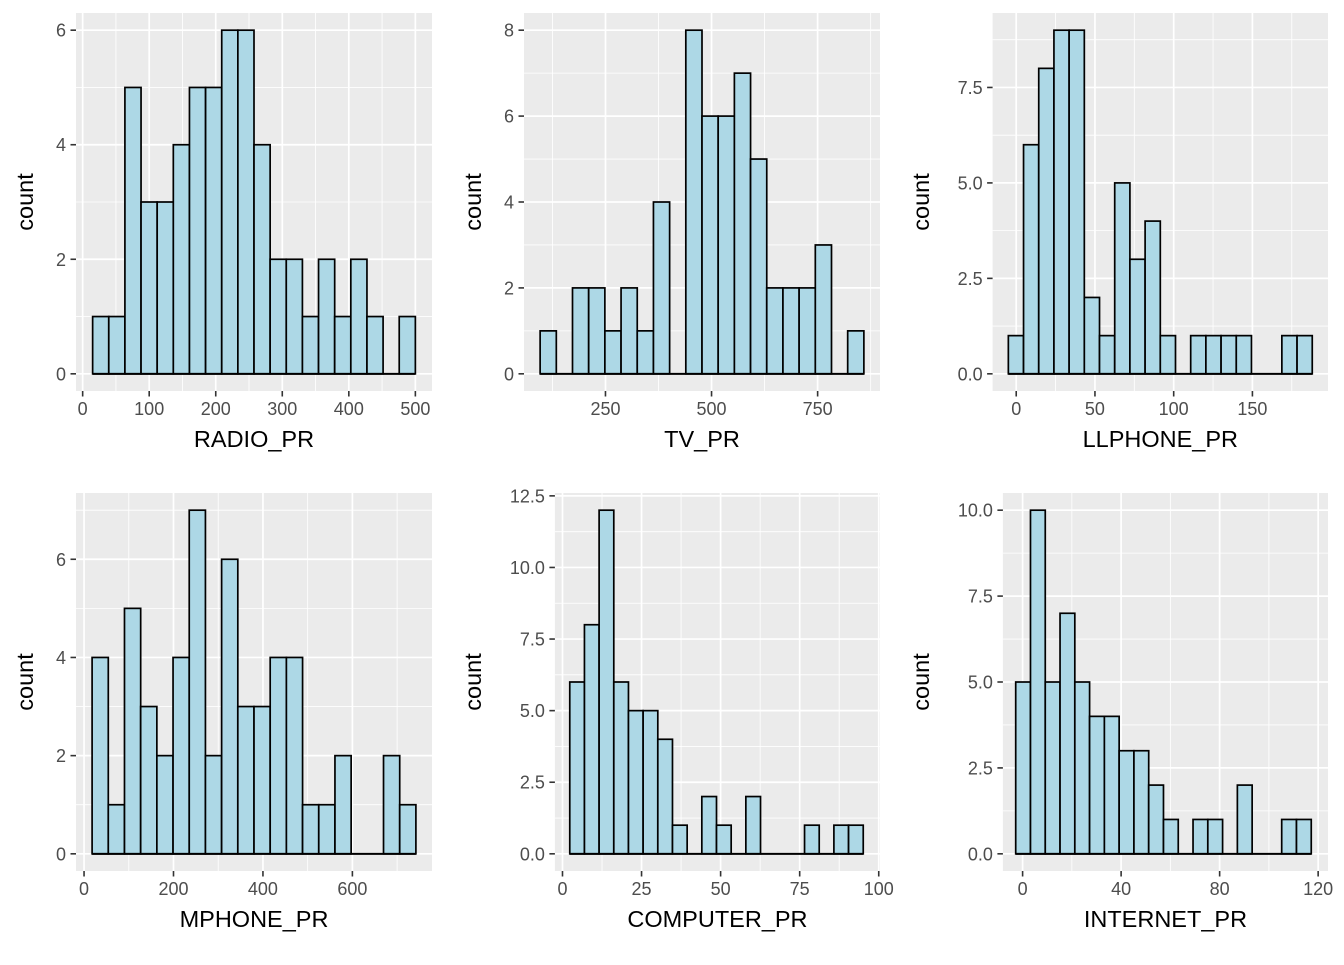 The width and height of the screenshot is (1344, 965). I want to click on x-tick-label: 400, so click(349, 409).